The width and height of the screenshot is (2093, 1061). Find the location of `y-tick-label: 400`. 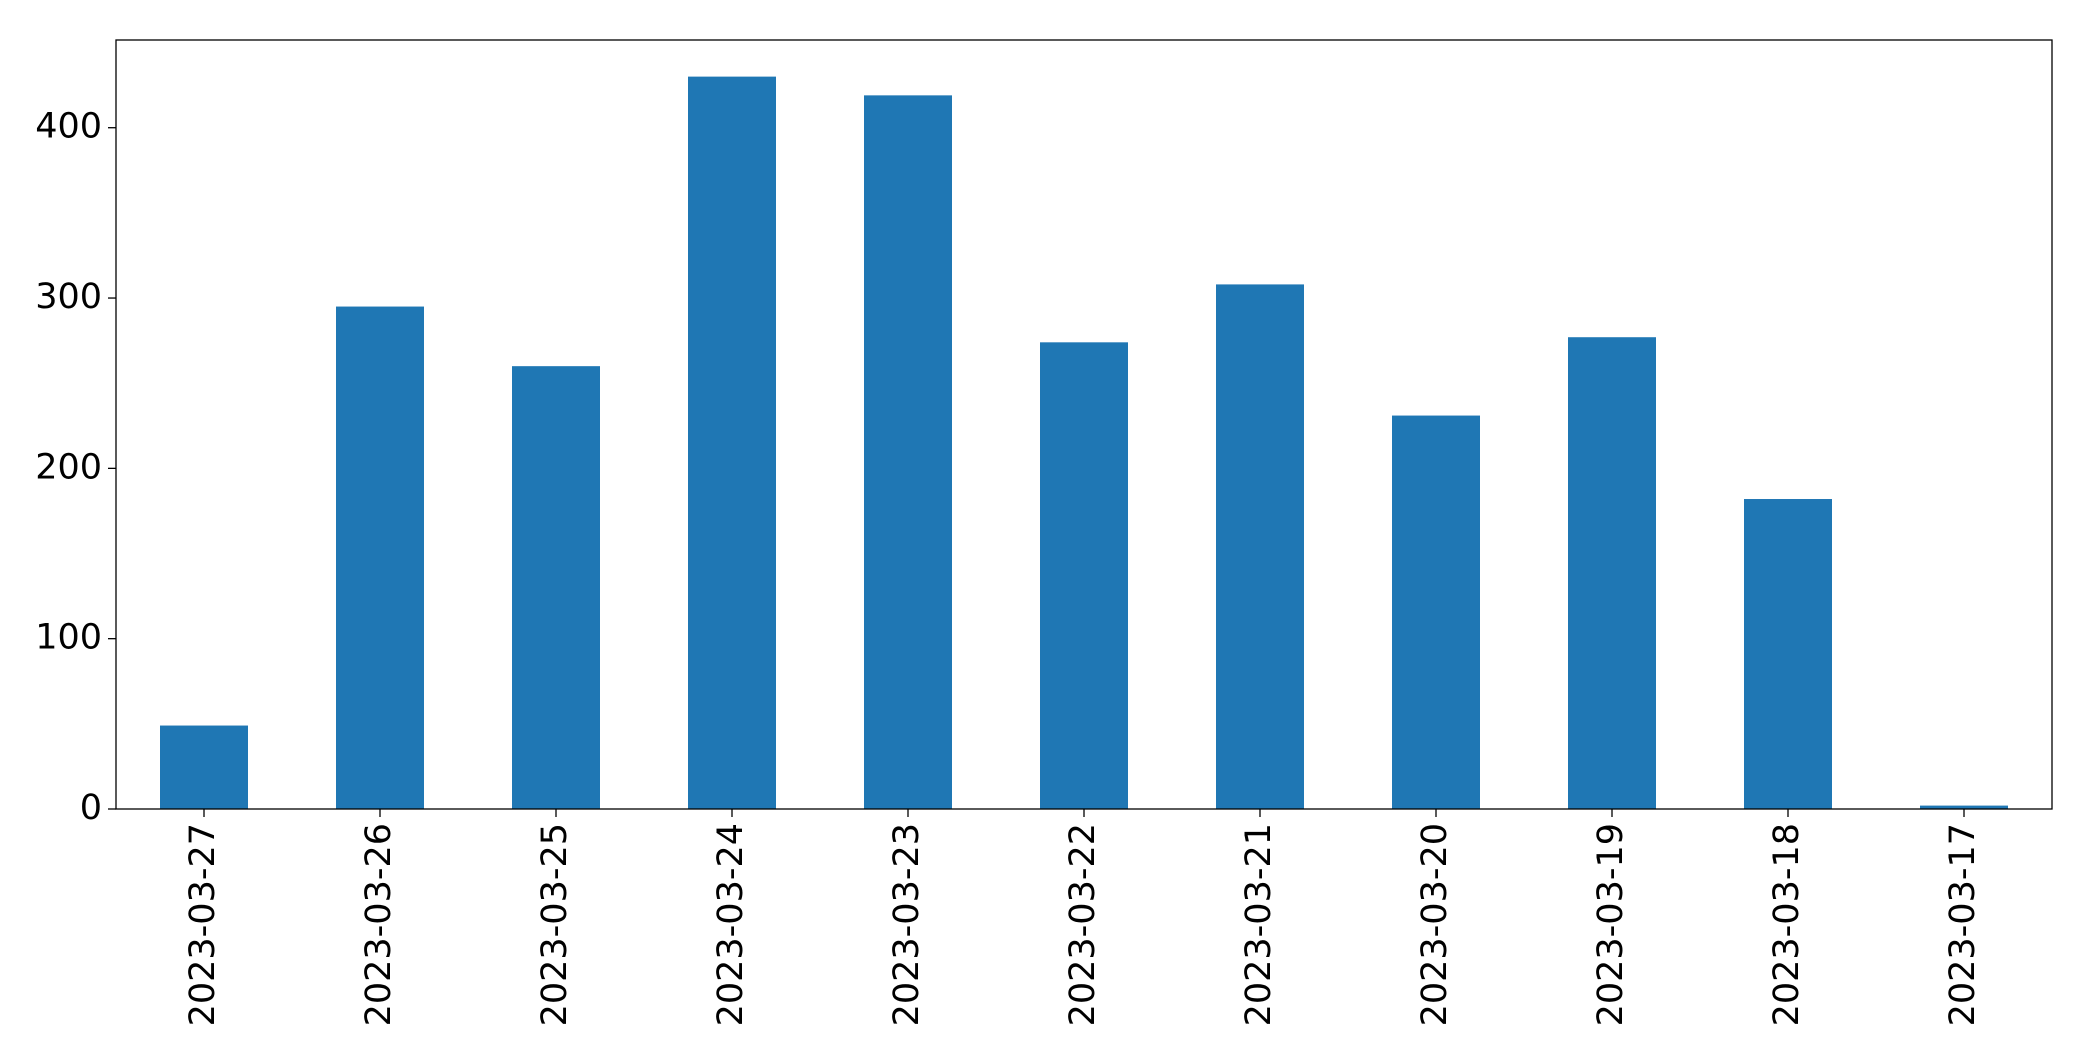

y-tick-label: 400 is located at coordinates (68, 127).